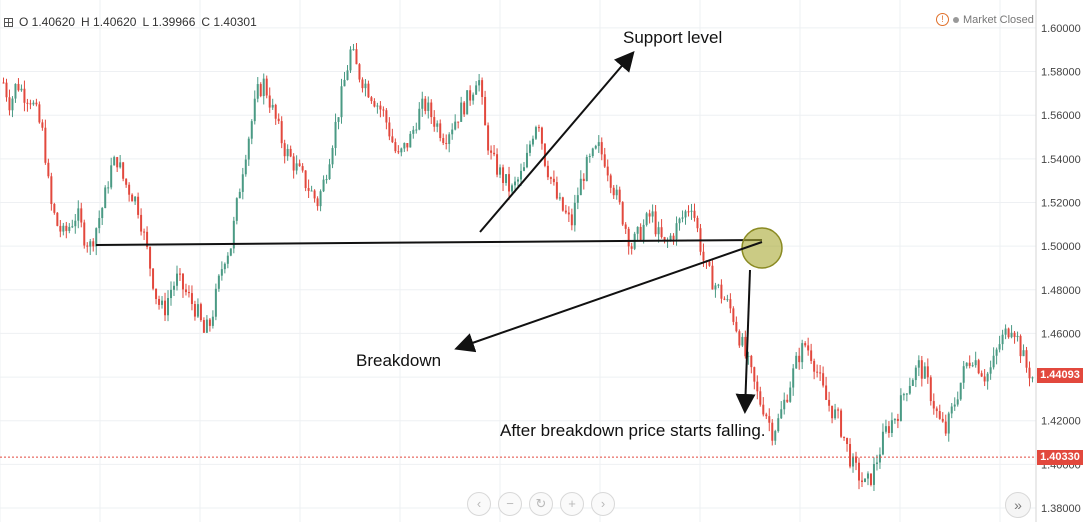  What do you see at coordinates (942, 19) in the screenshot?
I see `warning-icon: !` at bounding box center [942, 19].